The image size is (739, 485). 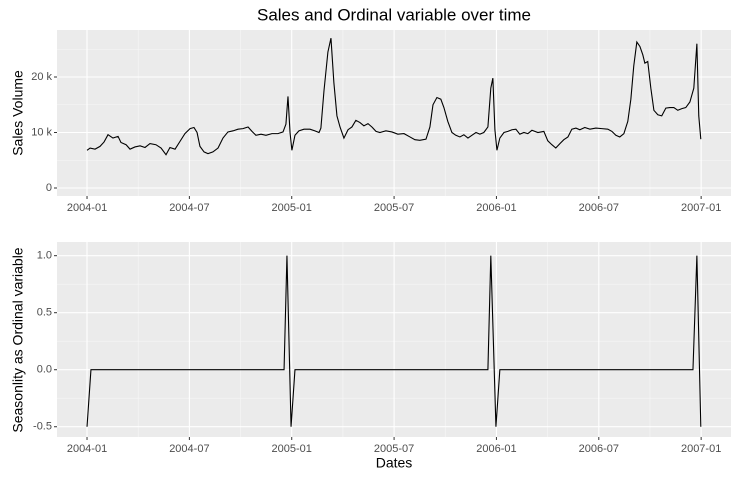 I want to click on y-tick-label: -0.5, so click(x=42, y=427).